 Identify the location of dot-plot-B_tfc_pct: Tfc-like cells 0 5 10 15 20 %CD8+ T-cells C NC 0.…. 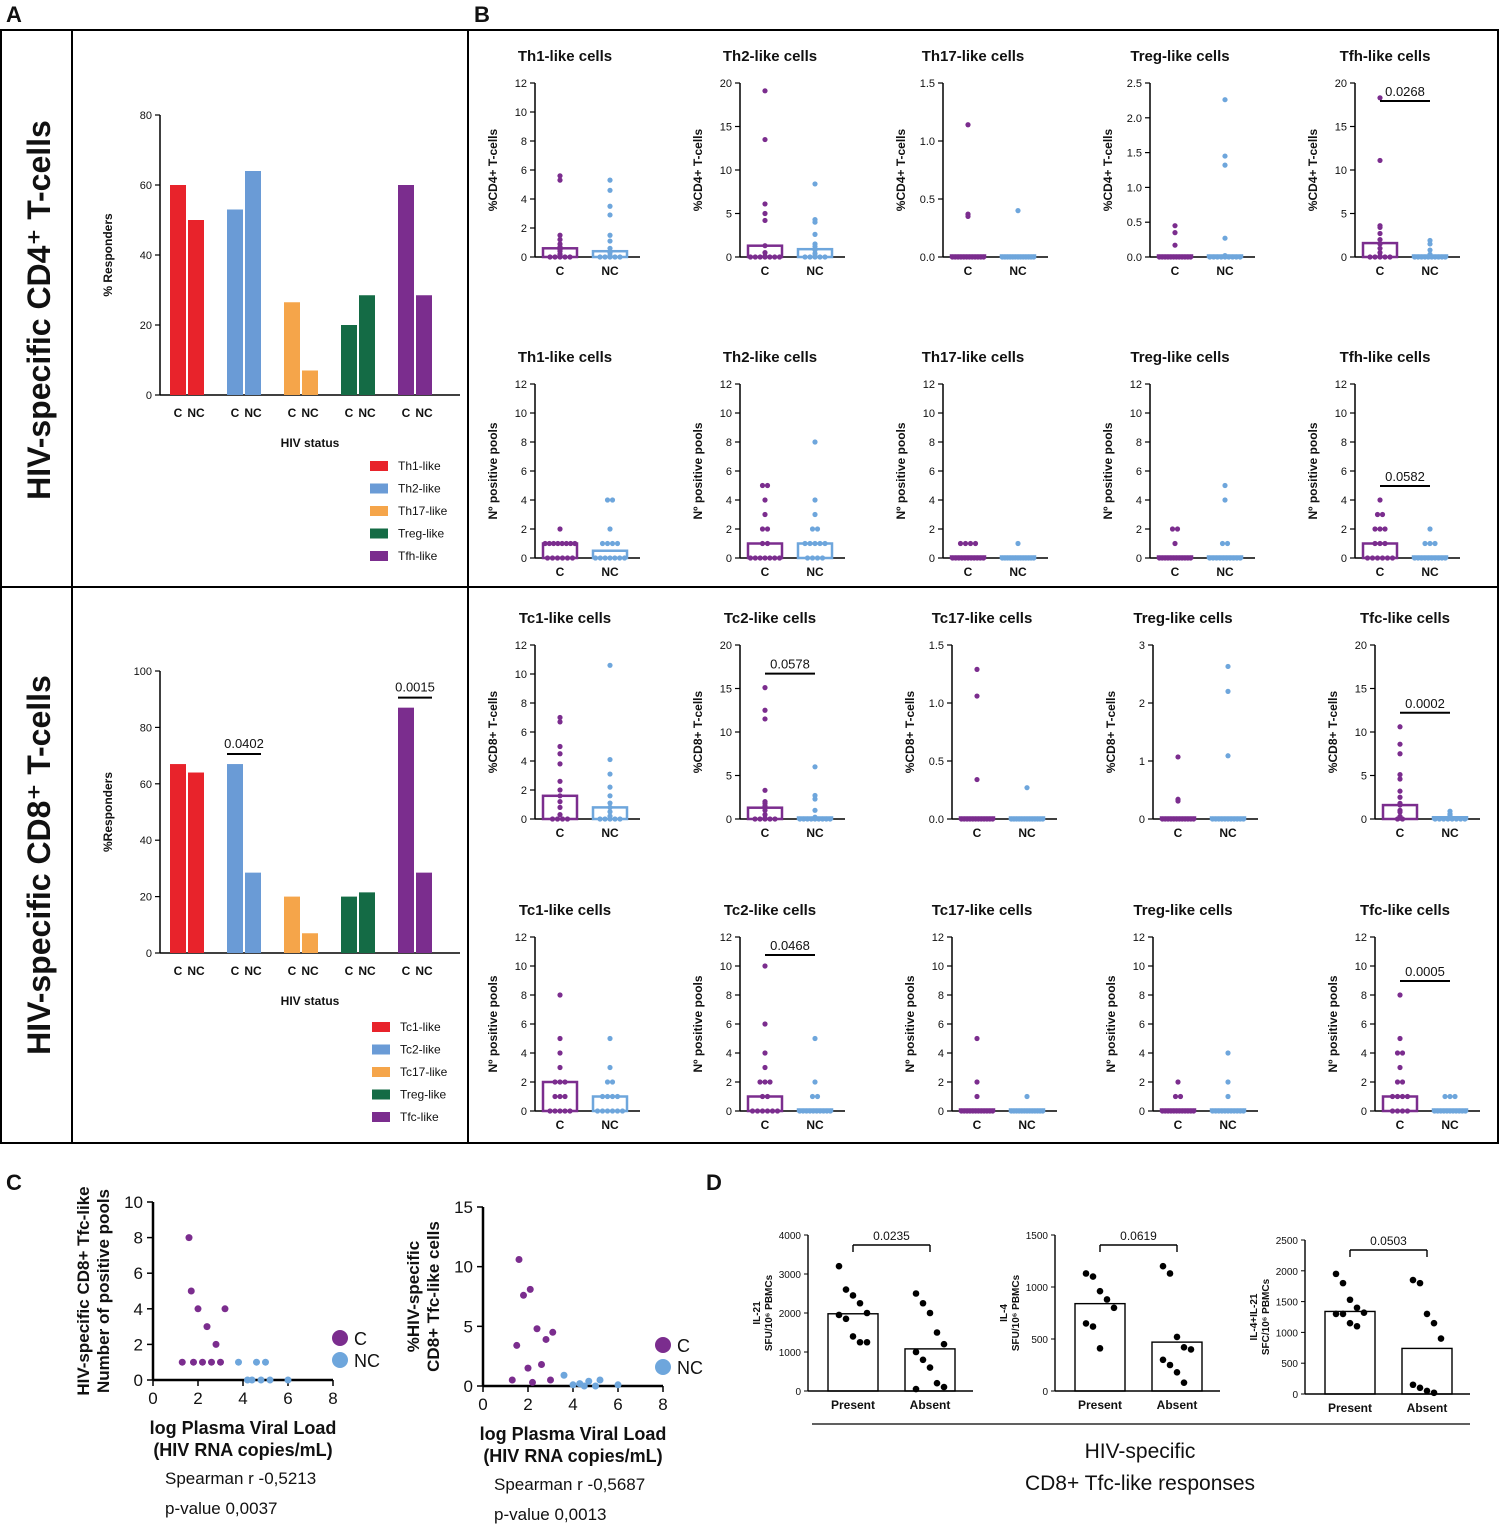
(1403, 725).